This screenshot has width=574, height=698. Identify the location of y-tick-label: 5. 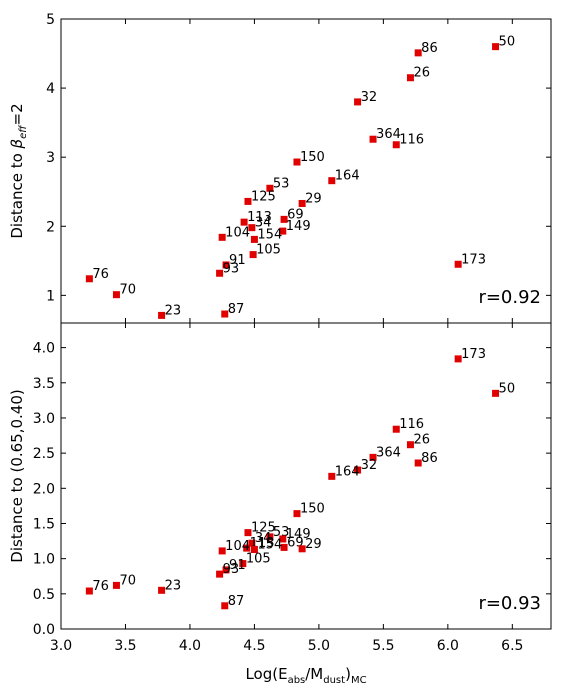
(50, 20).